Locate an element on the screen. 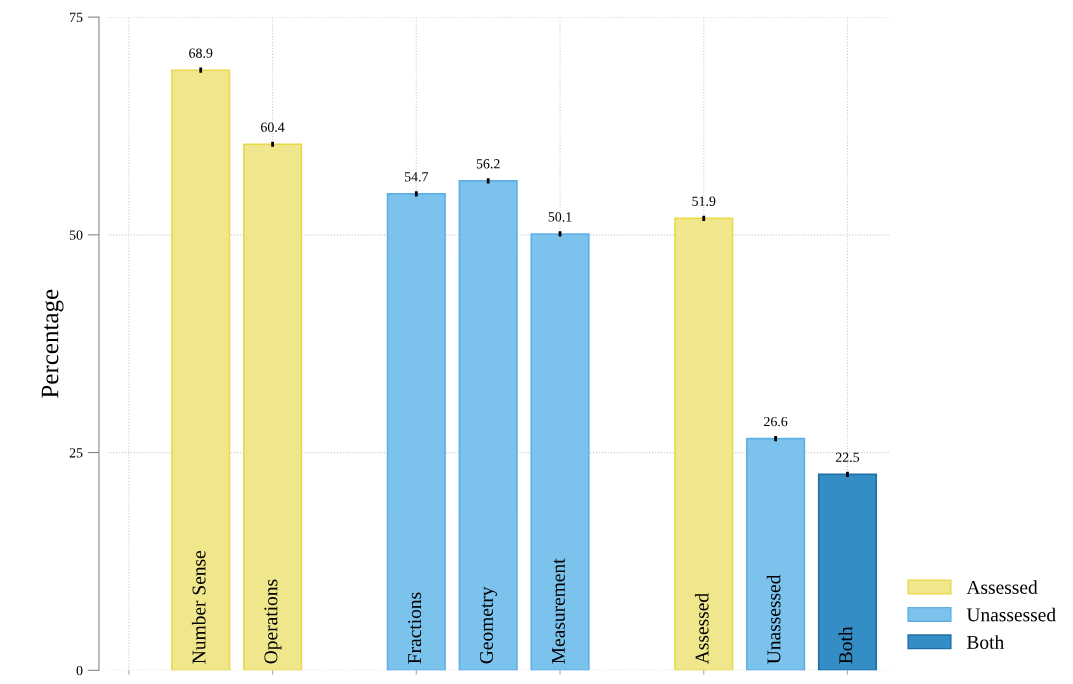  y-tick-label: 25 is located at coordinates (76, 453).